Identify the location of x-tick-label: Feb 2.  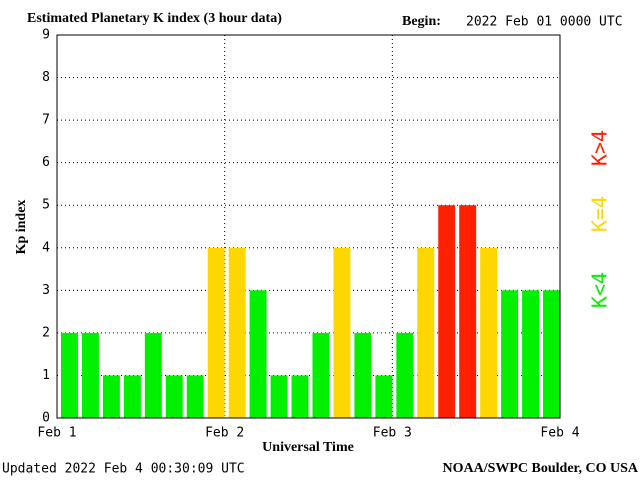
(224, 433).